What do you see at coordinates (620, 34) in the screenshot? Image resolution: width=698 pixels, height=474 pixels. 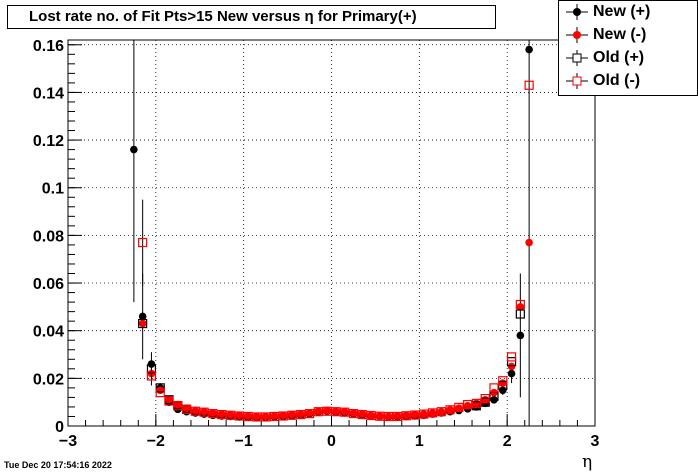 I see `legend-label: New (-)` at bounding box center [620, 34].